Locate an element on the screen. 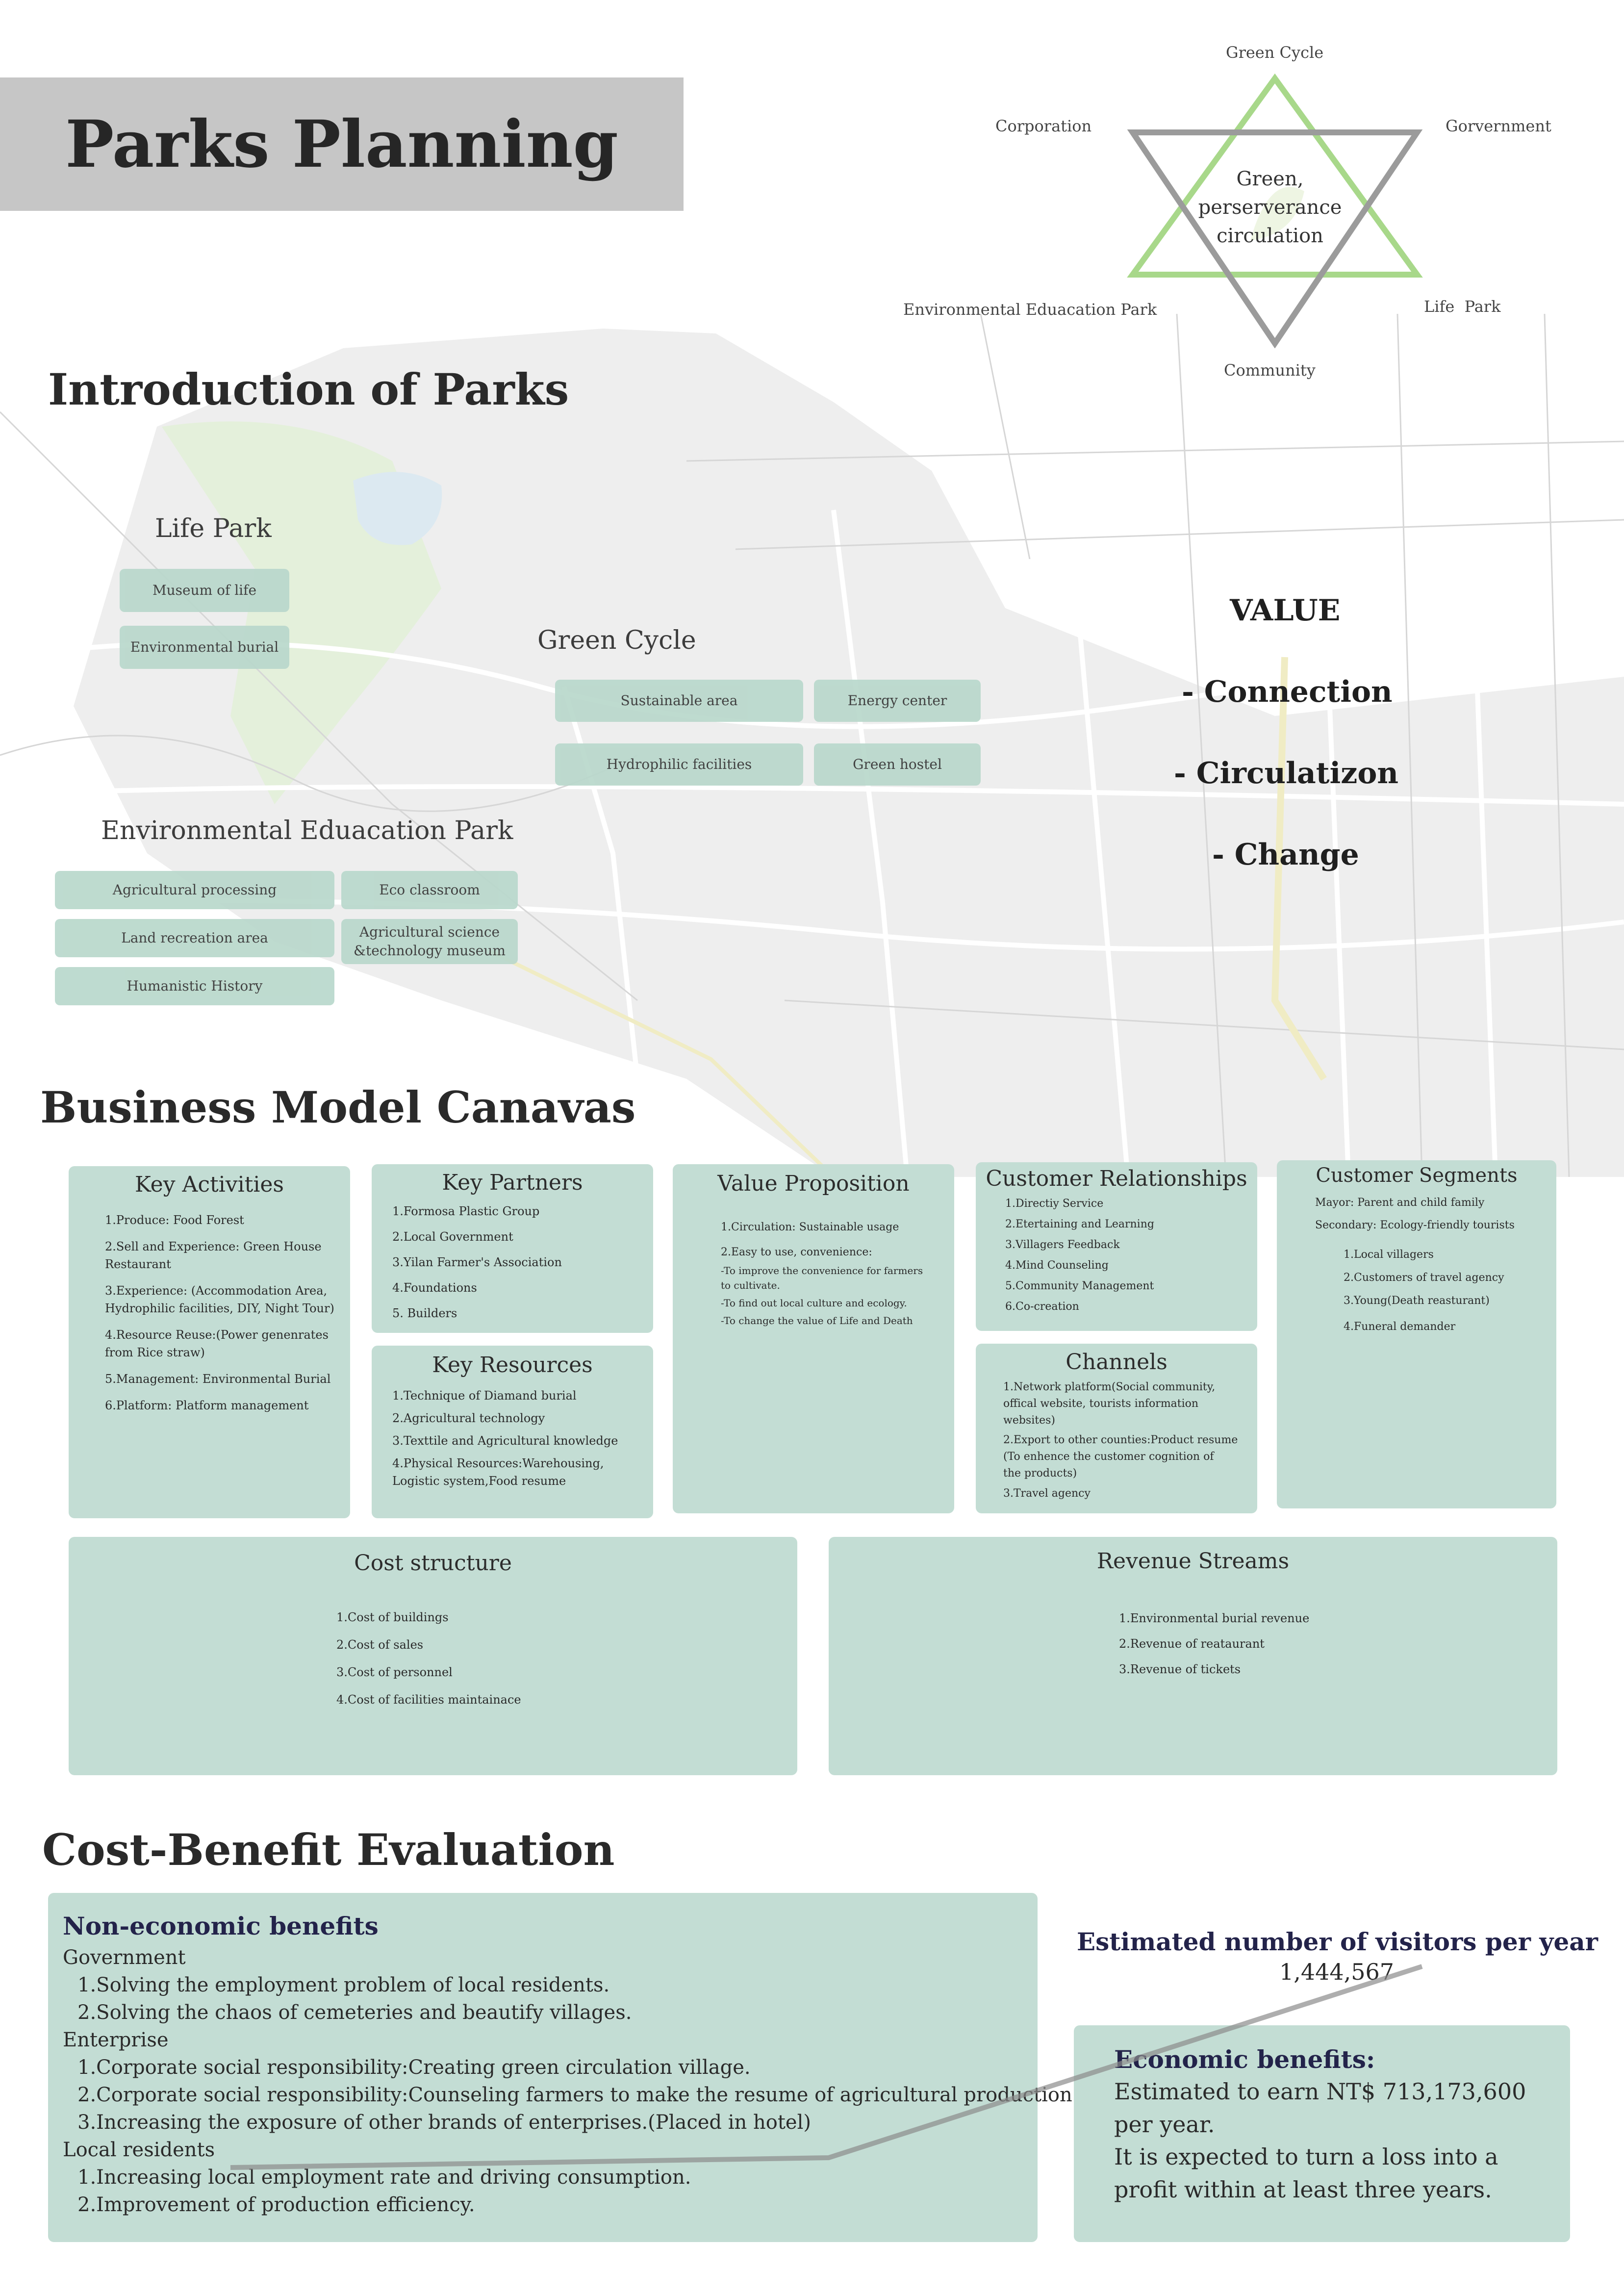  key-partners-title: Key Partners is located at coordinates (512, 1182).